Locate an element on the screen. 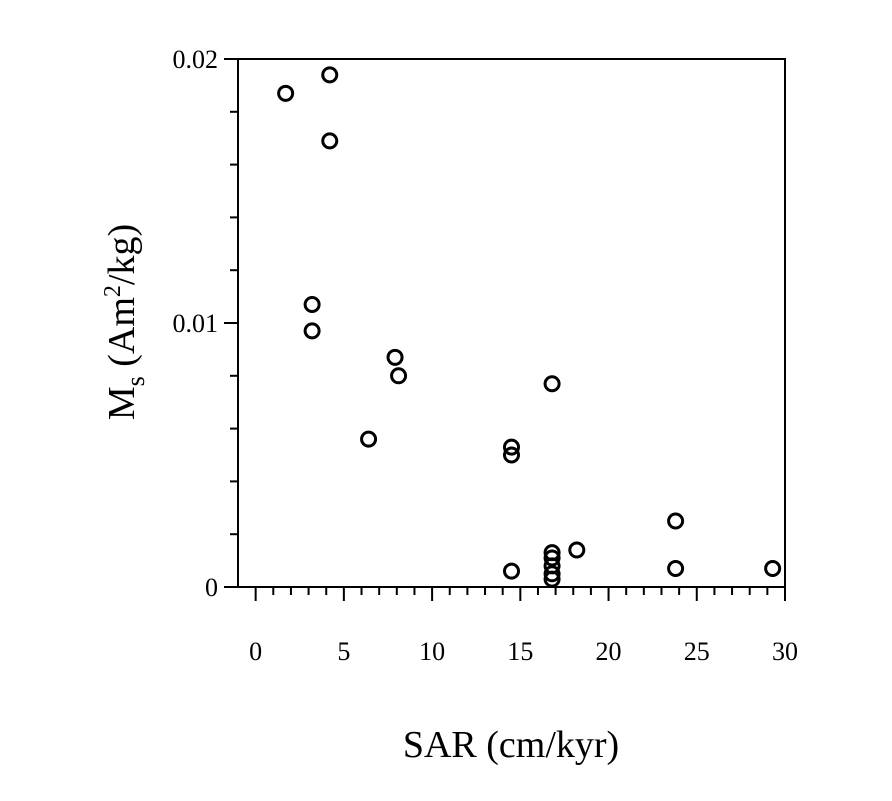 The width and height of the screenshot is (892, 801). x-axis-title: SAR (cm/kyr) is located at coordinates (511, 745).